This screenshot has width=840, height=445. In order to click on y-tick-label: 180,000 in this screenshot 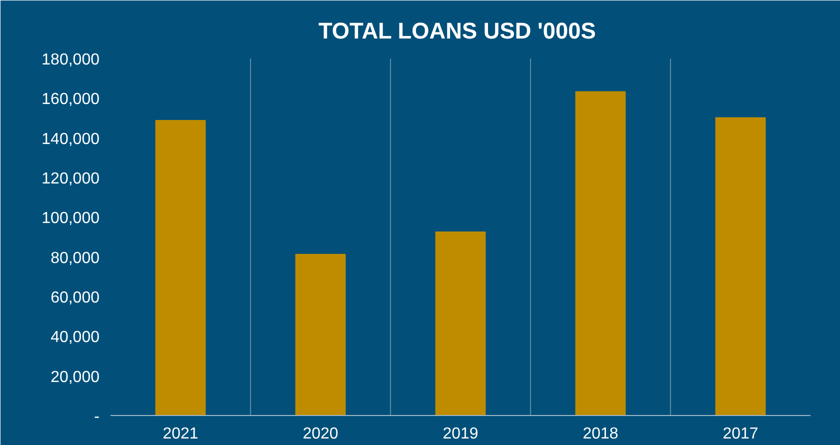, I will do `click(71, 60)`.